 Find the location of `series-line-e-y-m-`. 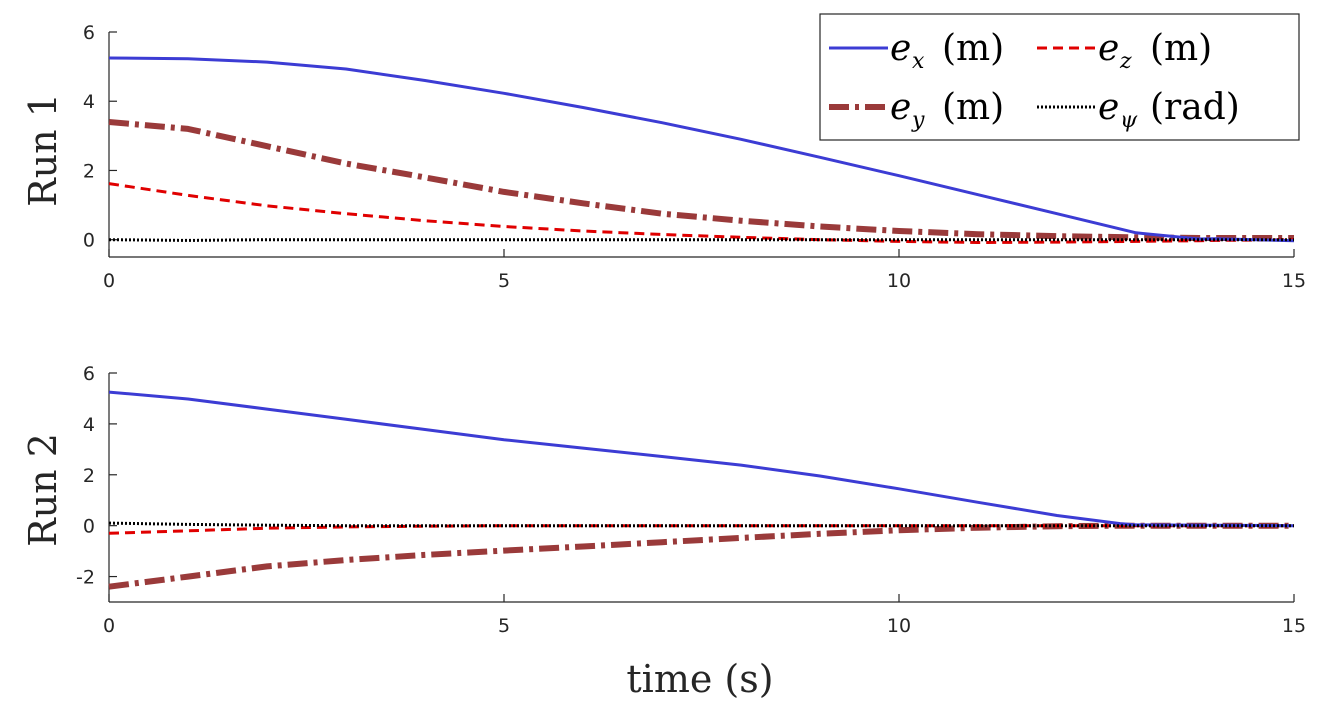

series-line-e-y-m- is located at coordinates (701, 556).